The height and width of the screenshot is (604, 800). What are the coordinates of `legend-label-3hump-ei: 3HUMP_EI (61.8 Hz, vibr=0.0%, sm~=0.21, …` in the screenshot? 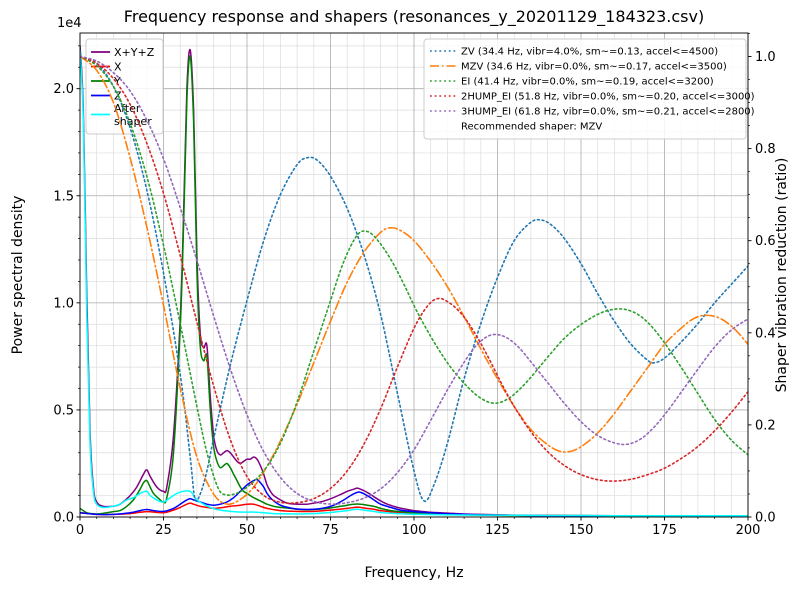 It's located at (608, 112).